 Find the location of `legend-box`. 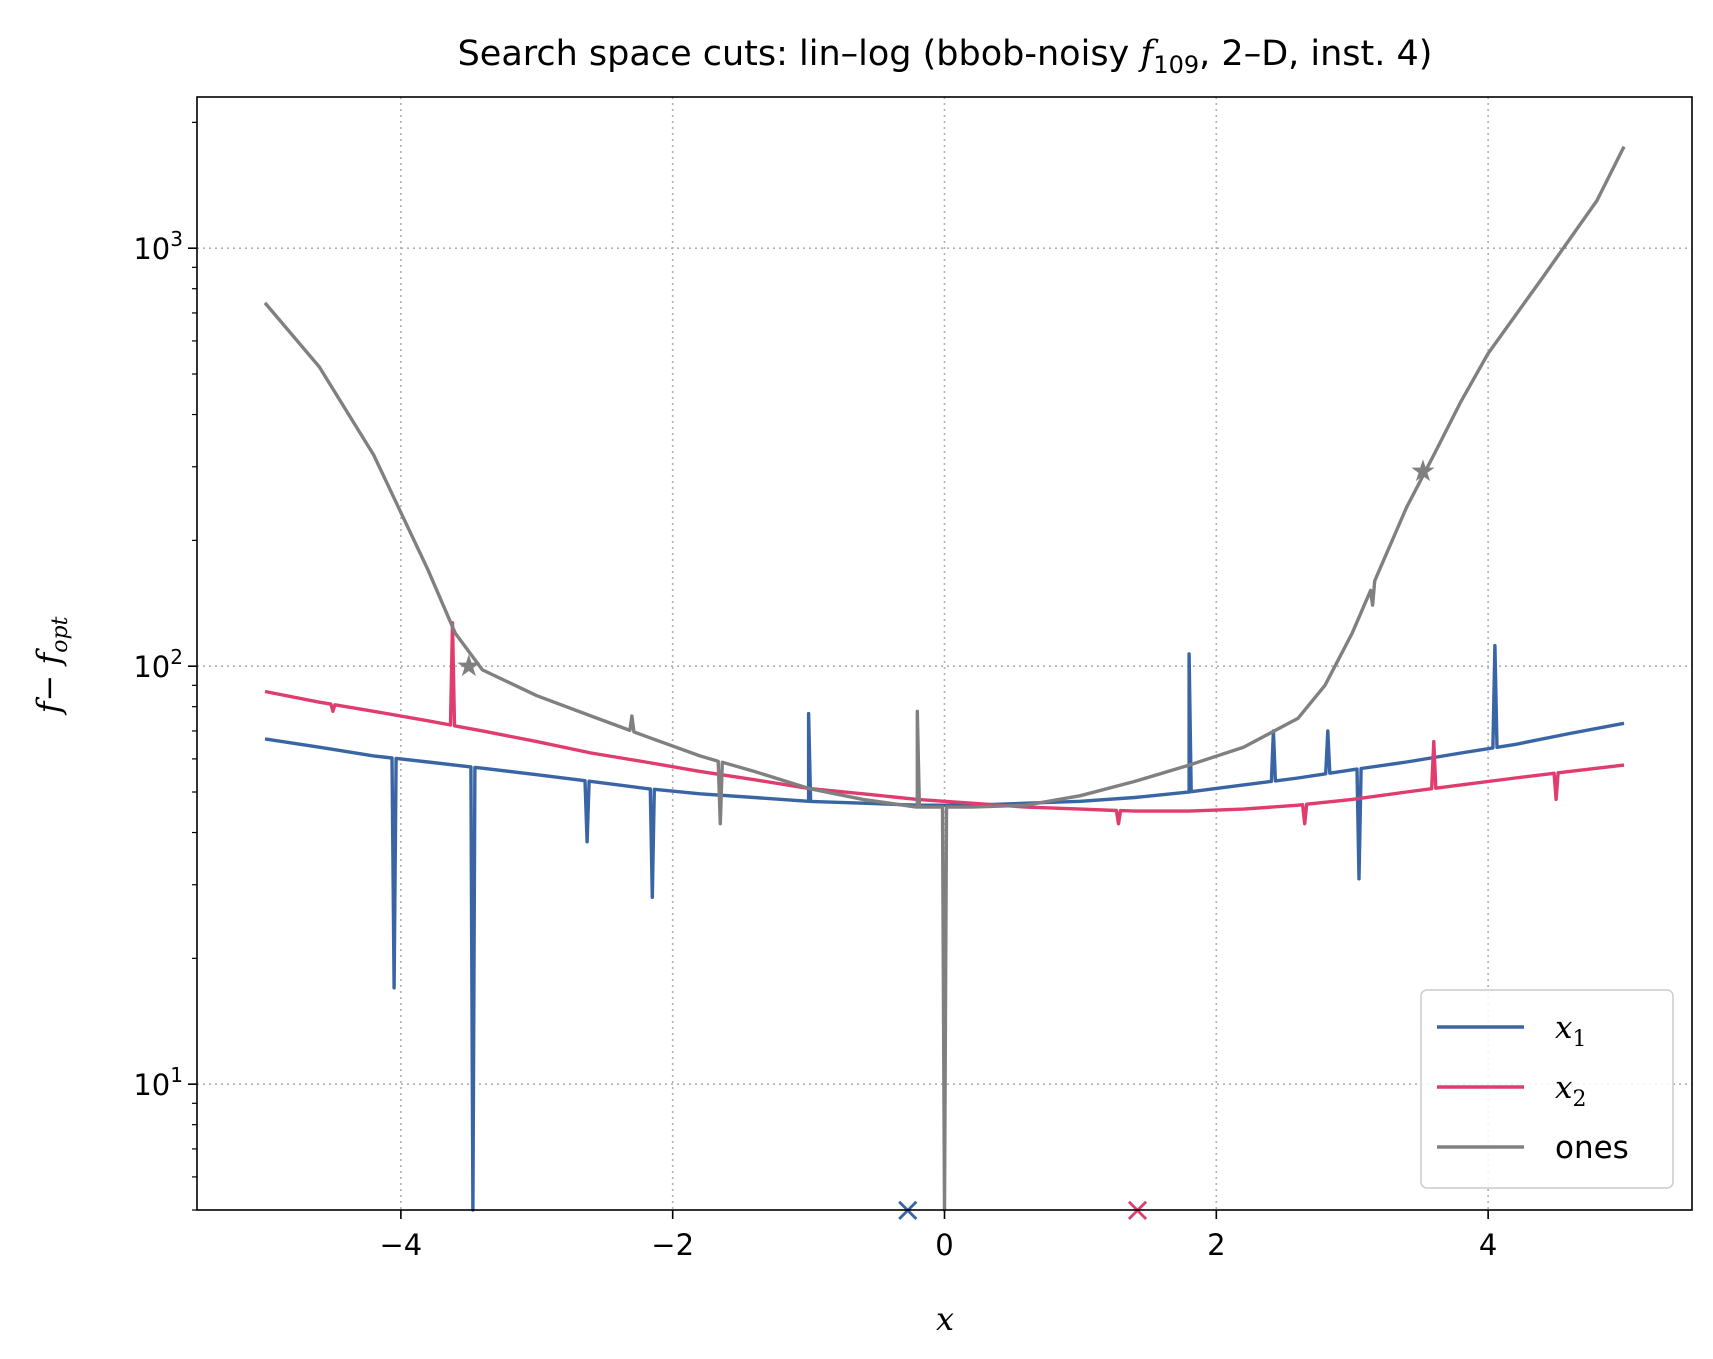

legend-box is located at coordinates (1547, 1089).